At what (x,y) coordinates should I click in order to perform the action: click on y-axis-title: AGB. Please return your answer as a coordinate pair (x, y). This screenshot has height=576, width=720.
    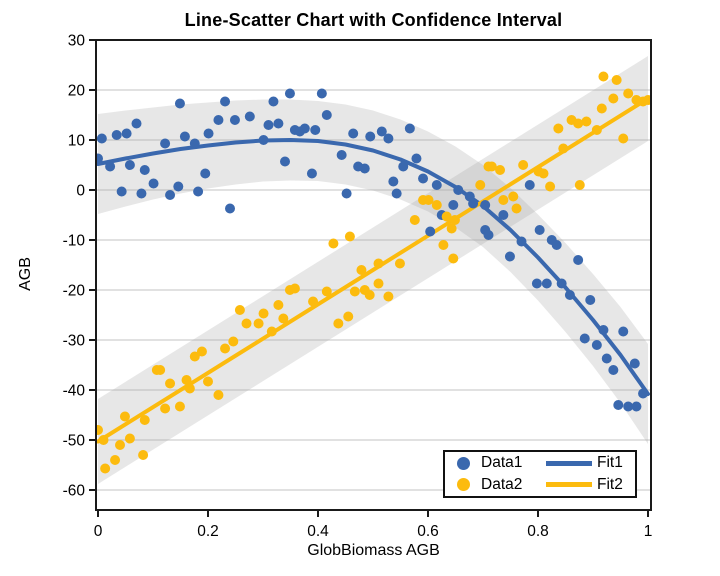
    Looking at the image, I should click on (25, 274).